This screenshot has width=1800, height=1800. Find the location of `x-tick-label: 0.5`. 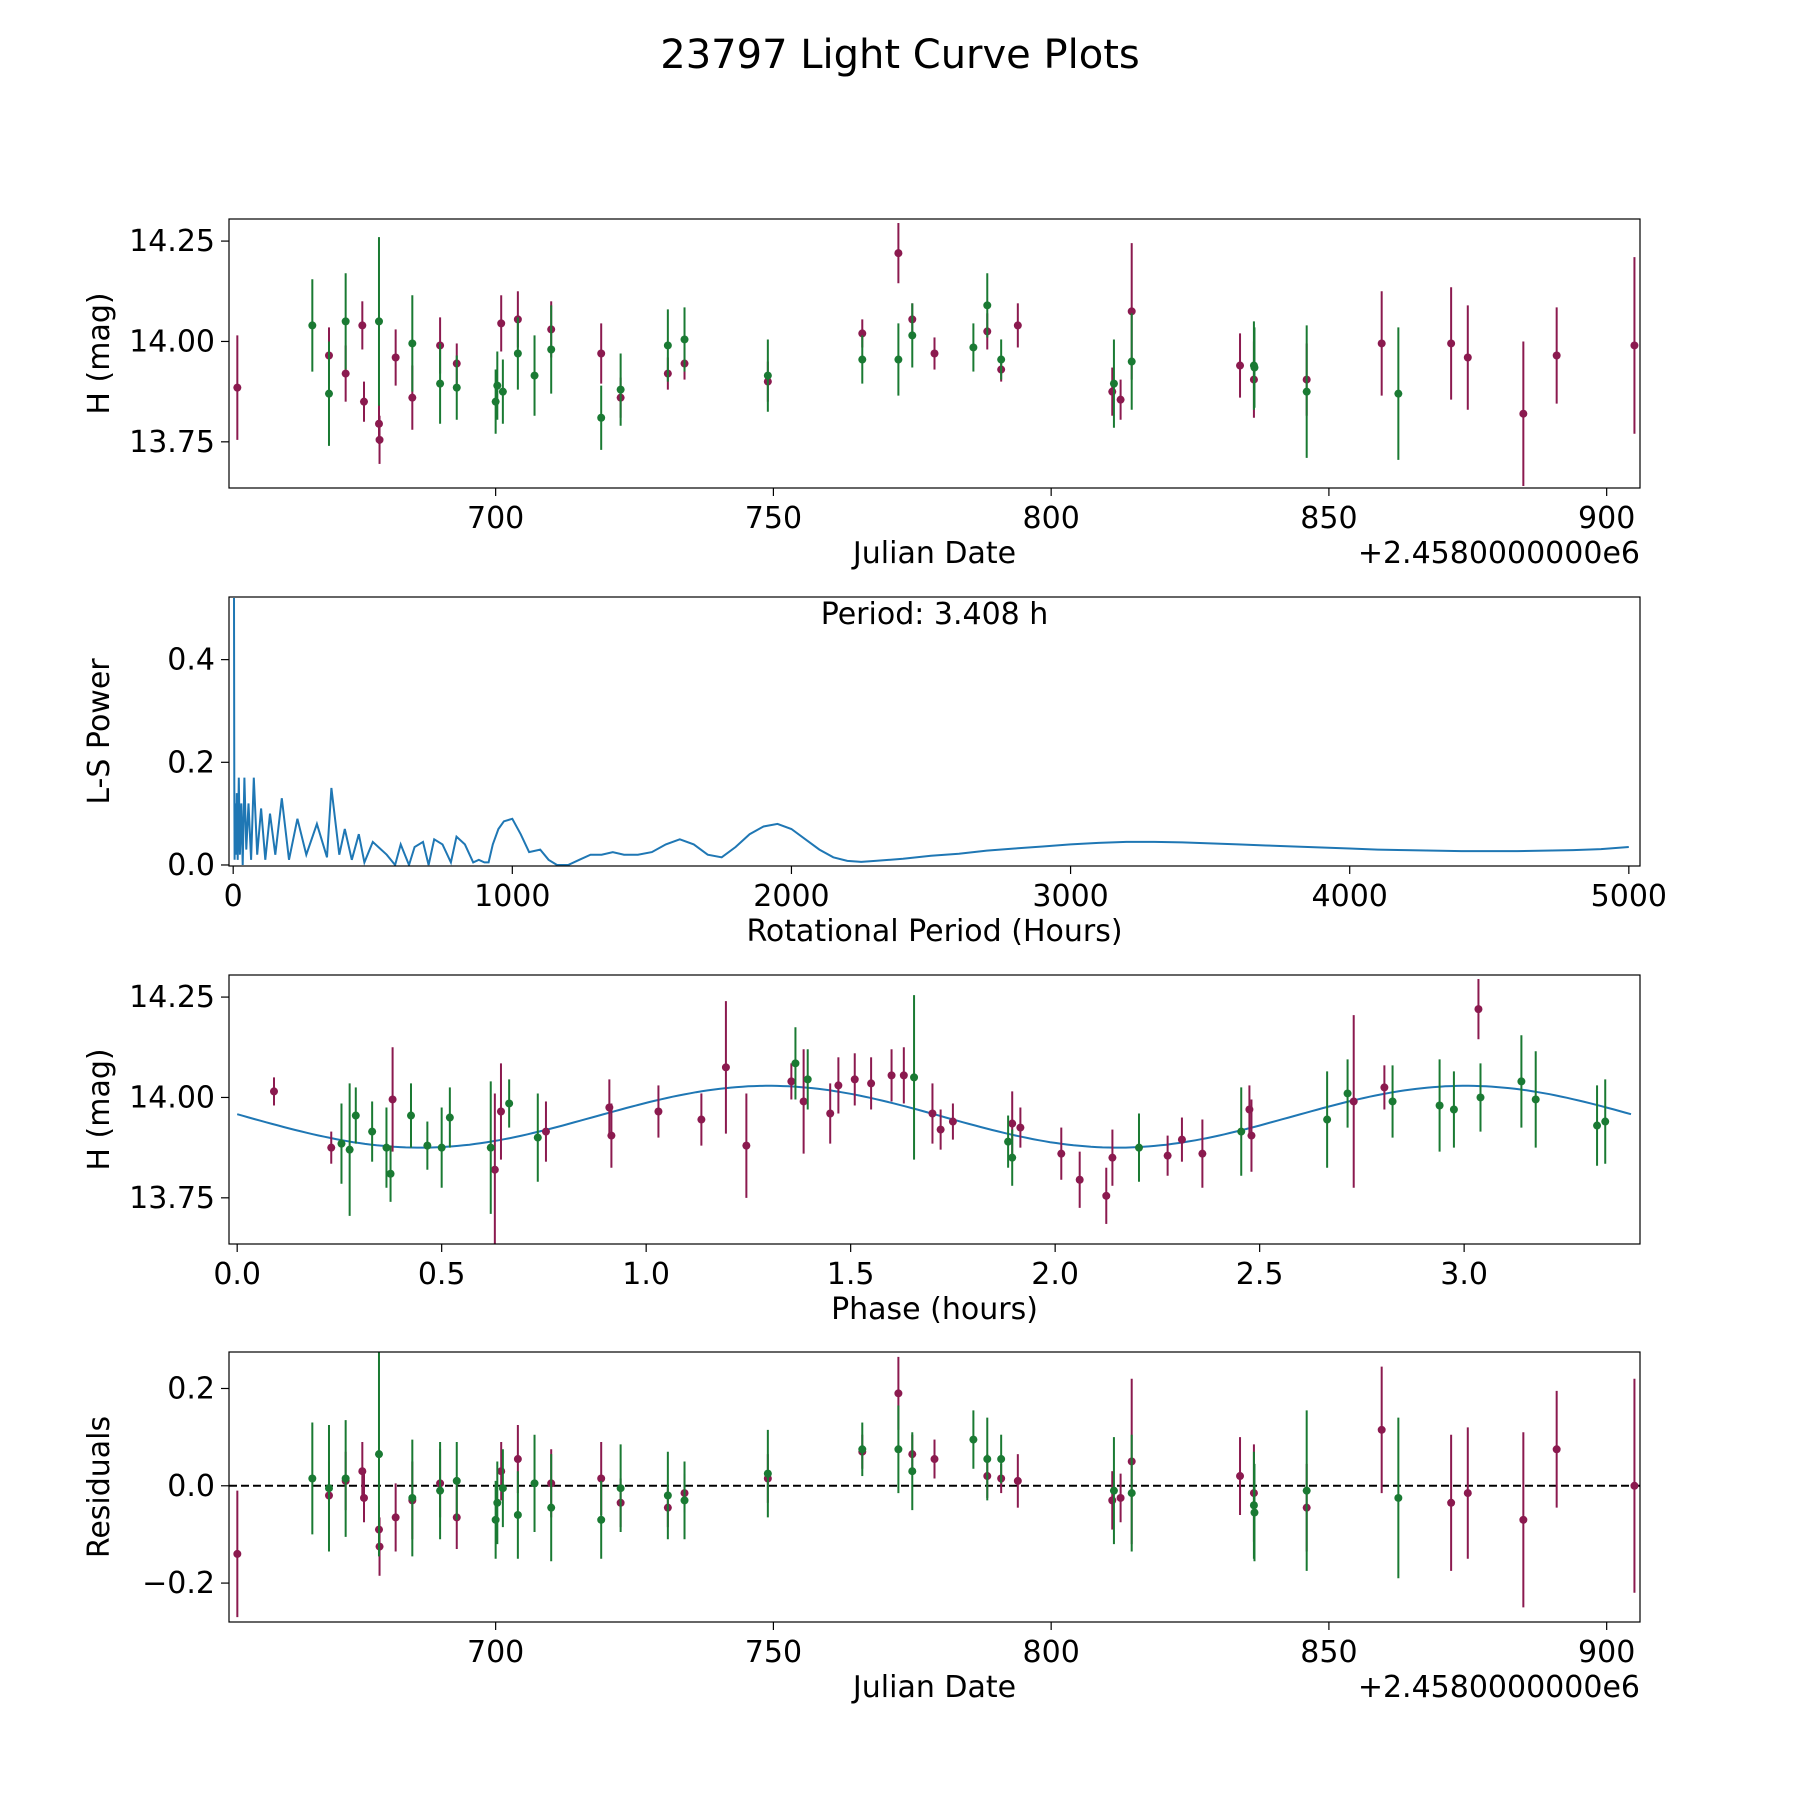

x-tick-label: 0.5 is located at coordinates (442, 1274).